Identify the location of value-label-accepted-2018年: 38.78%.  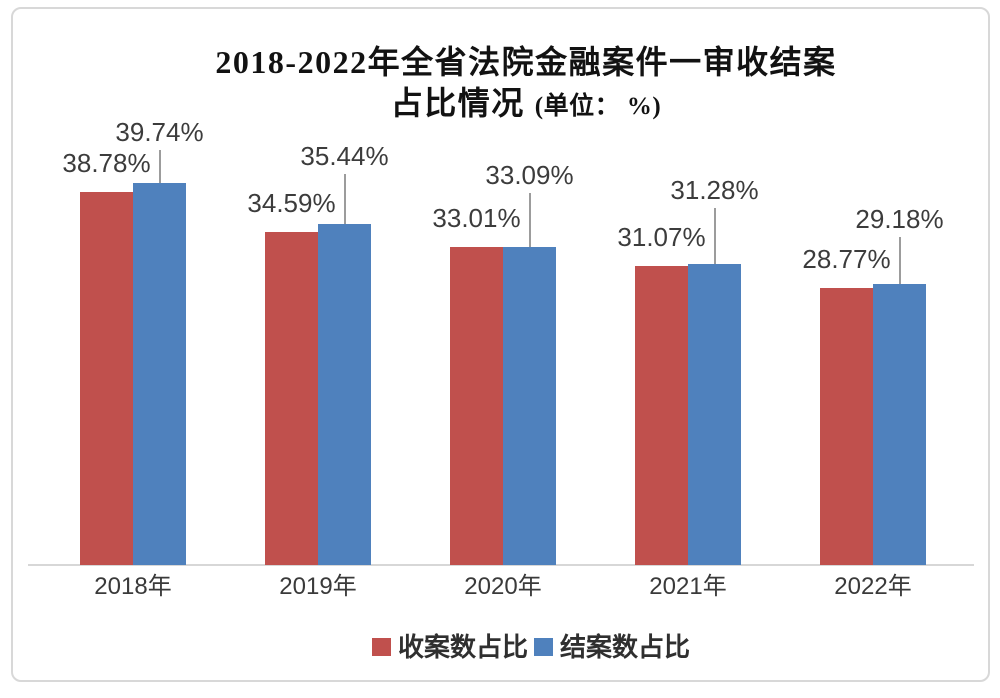
(106, 162).